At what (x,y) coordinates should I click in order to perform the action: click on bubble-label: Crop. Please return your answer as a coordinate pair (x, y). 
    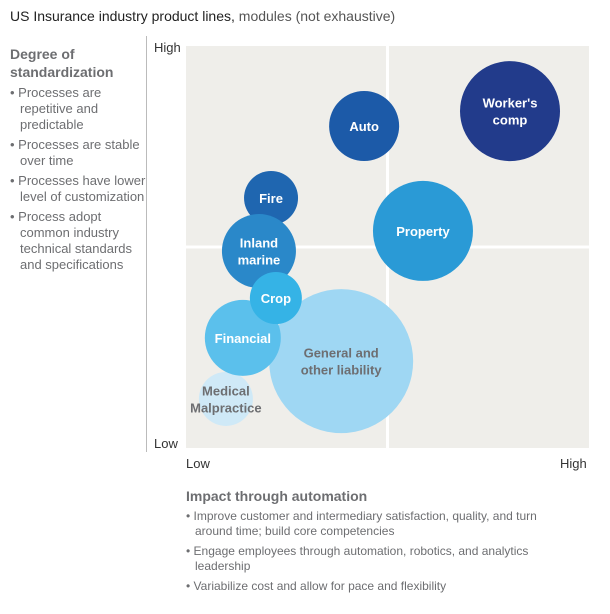
    Looking at the image, I should click on (276, 298).